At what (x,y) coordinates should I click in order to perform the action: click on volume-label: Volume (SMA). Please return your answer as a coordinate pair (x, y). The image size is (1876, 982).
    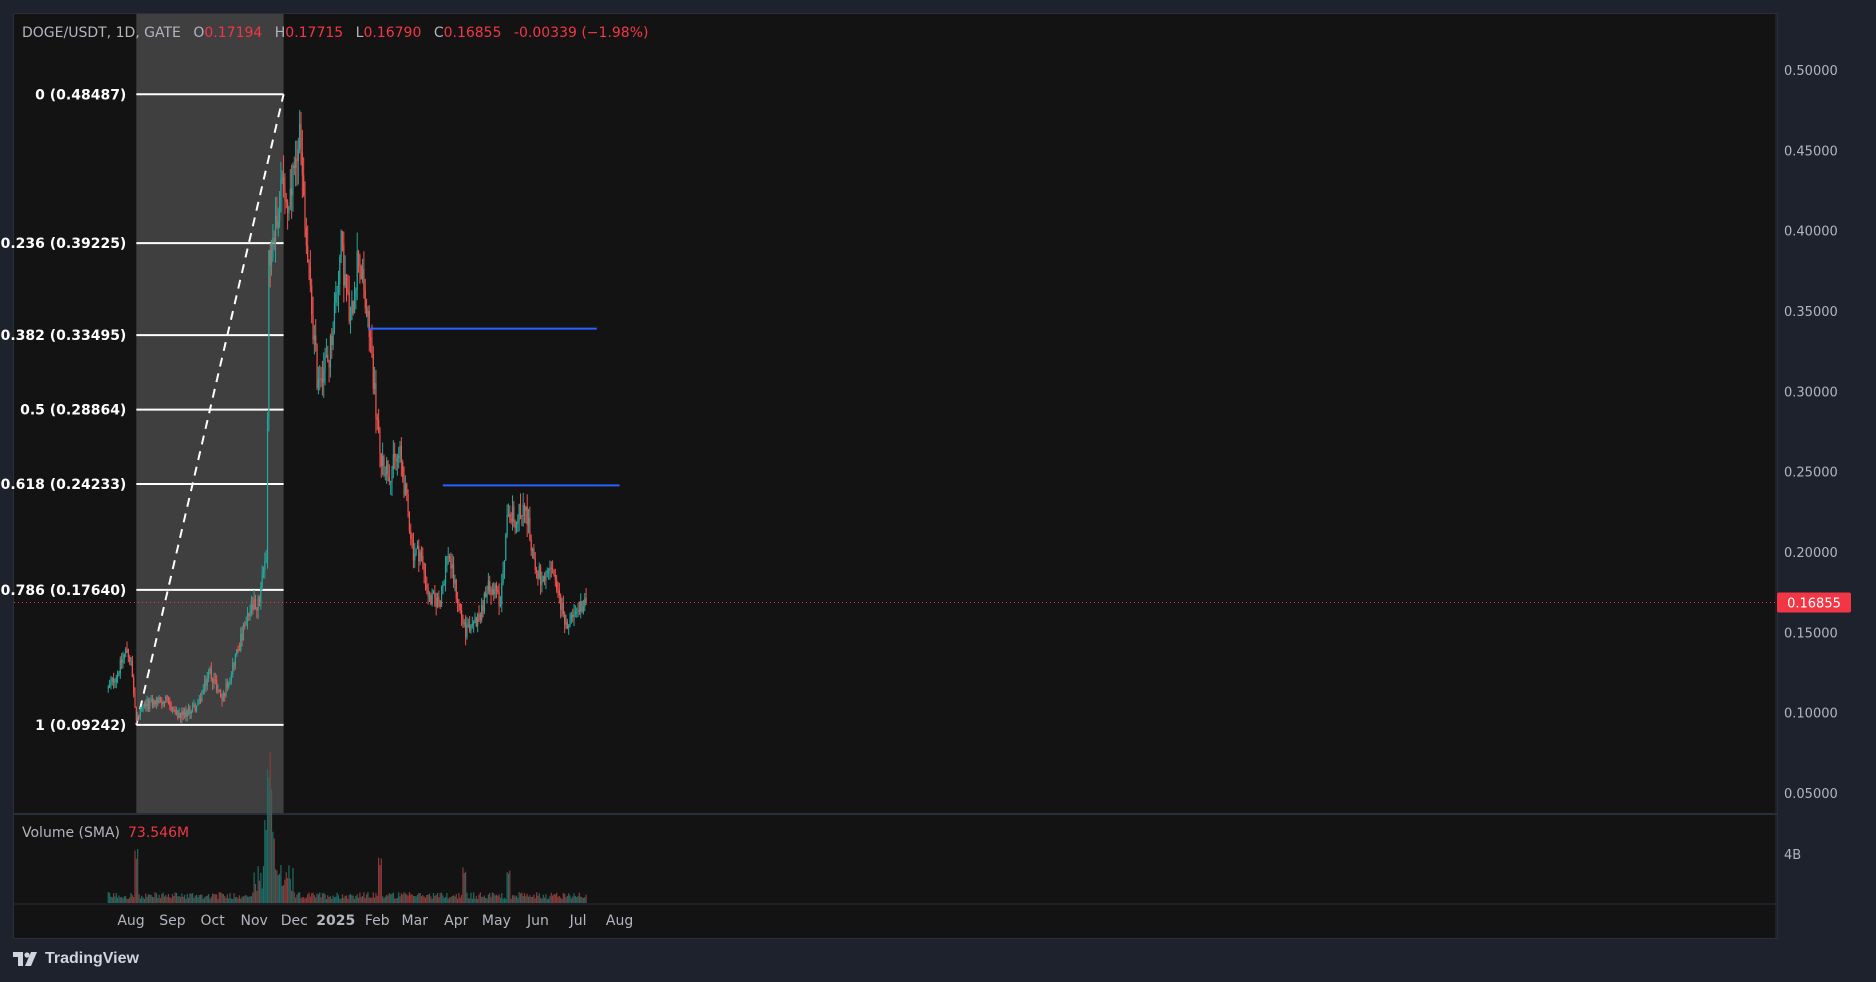
    Looking at the image, I should click on (71, 833).